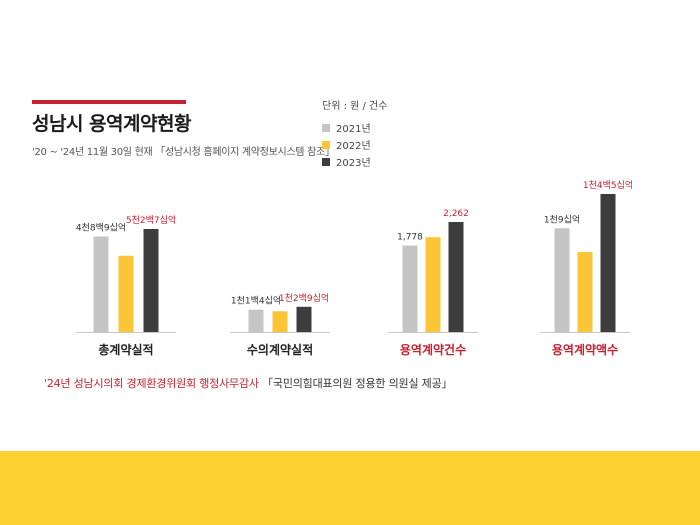 The height and width of the screenshot is (525, 700). What do you see at coordinates (562, 280) in the screenshot?
I see `bar-4-2021년` at bounding box center [562, 280].